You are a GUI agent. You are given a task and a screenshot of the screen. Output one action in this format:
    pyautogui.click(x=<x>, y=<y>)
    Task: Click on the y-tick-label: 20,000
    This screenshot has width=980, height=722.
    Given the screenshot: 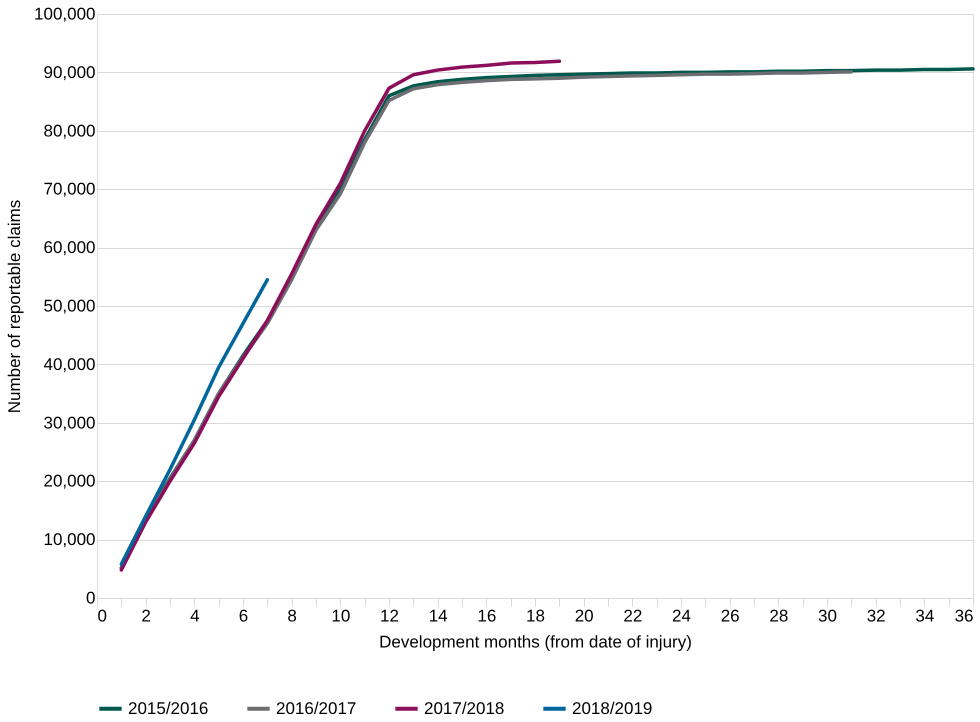 What is the action you would take?
    pyautogui.click(x=70, y=481)
    